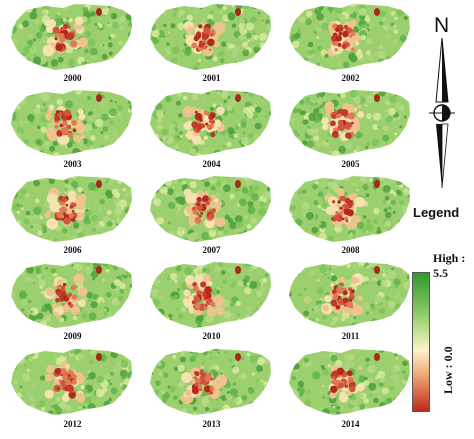 Image resolution: width=474 pixels, height=439 pixels. What do you see at coordinates (72, 424) in the screenshot?
I see `year-label: 2012` at bounding box center [72, 424].